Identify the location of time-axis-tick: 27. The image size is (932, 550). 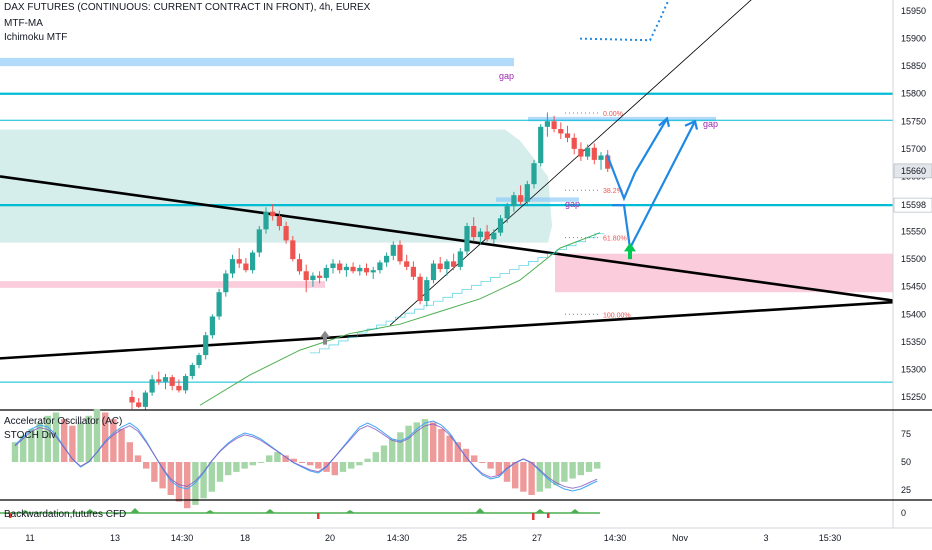
(537, 538).